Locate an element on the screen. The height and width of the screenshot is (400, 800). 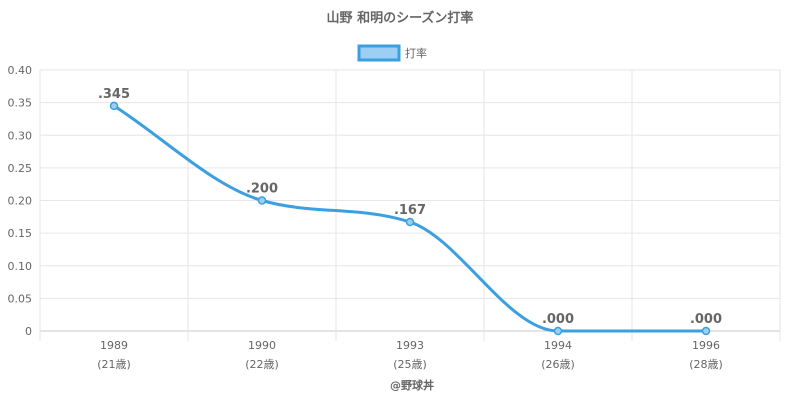
x-tick-sublabel: (28歳) is located at coordinates (706, 364).